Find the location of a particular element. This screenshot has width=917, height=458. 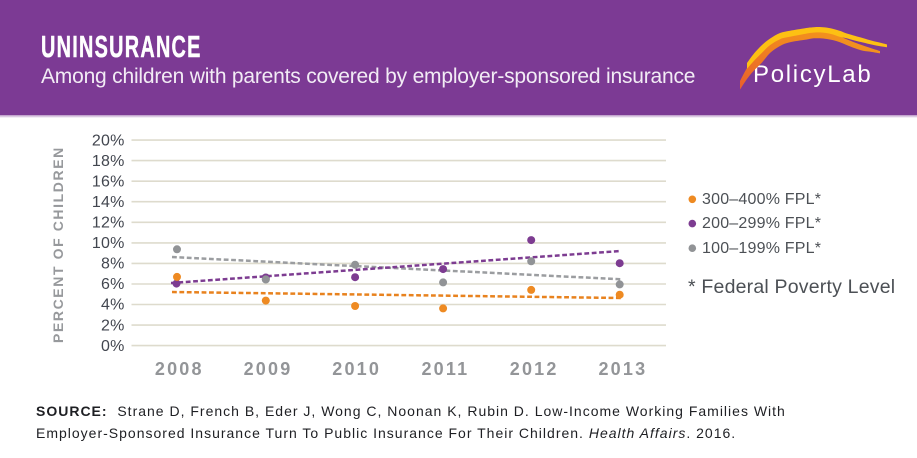

svg-text: 12% is located at coordinates (108, 223).